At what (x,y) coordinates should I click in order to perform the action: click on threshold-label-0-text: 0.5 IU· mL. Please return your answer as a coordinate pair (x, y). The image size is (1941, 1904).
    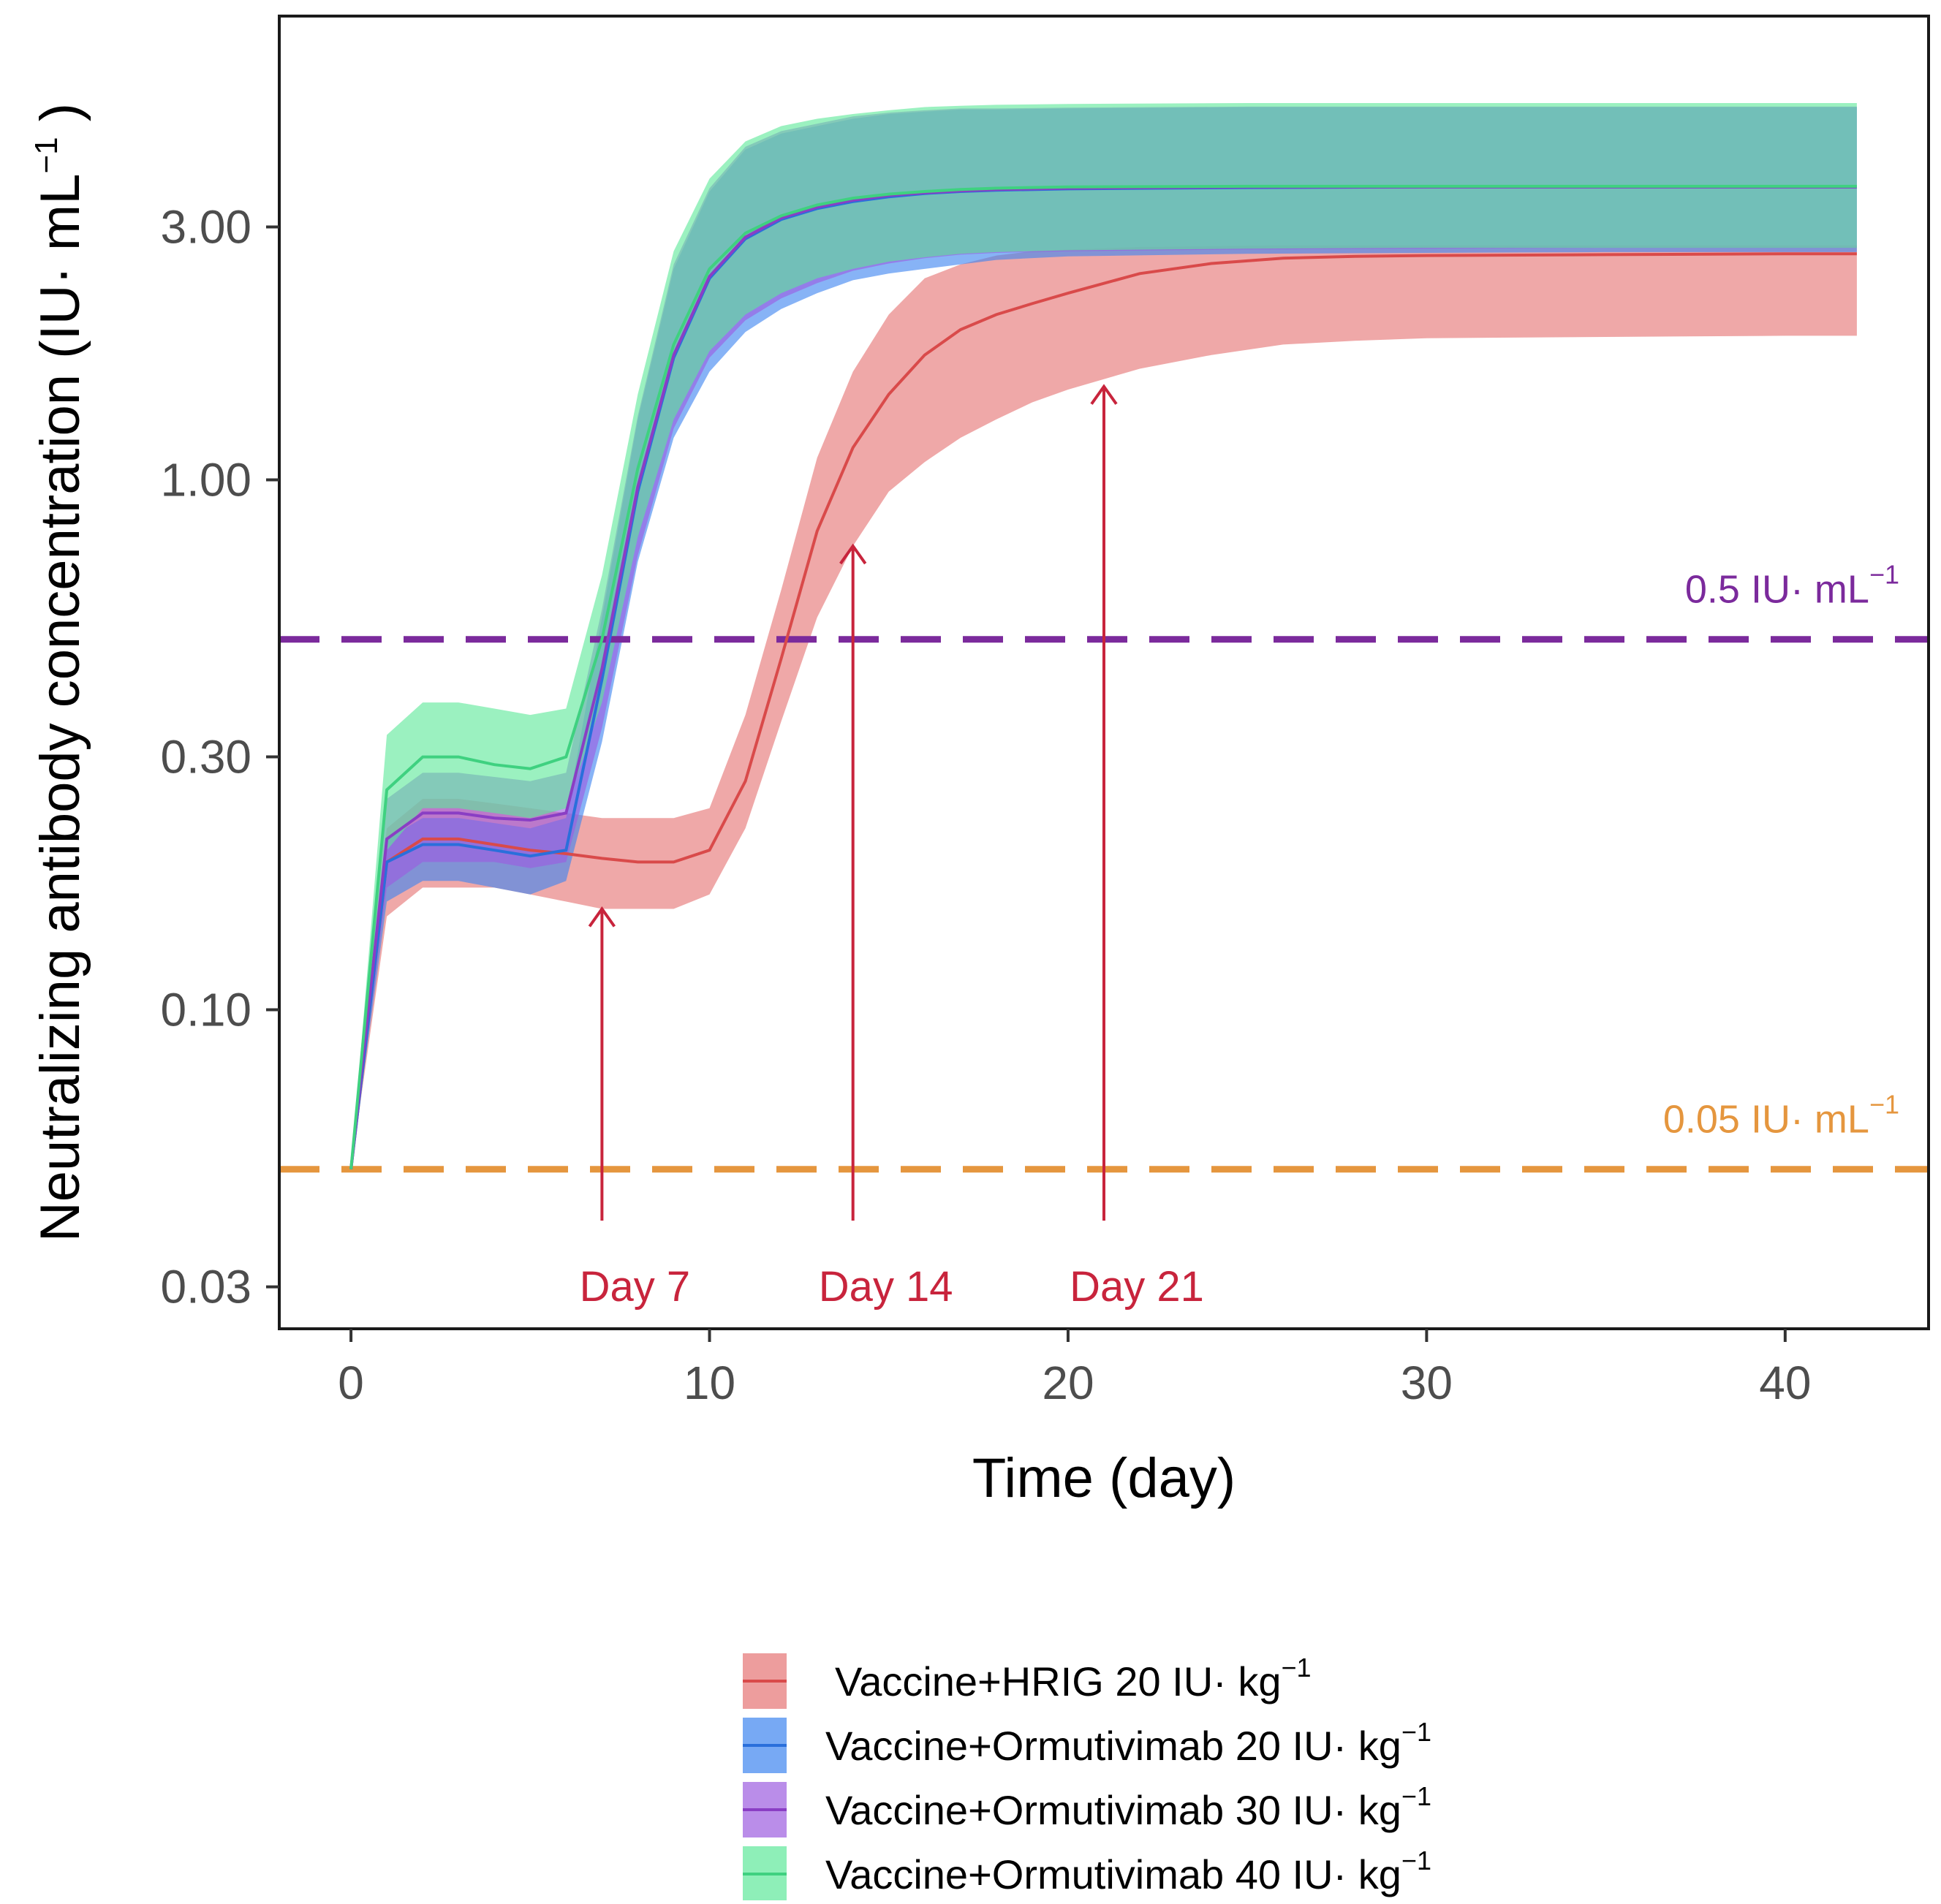
    Looking at the image, I should click on (1777, 590).